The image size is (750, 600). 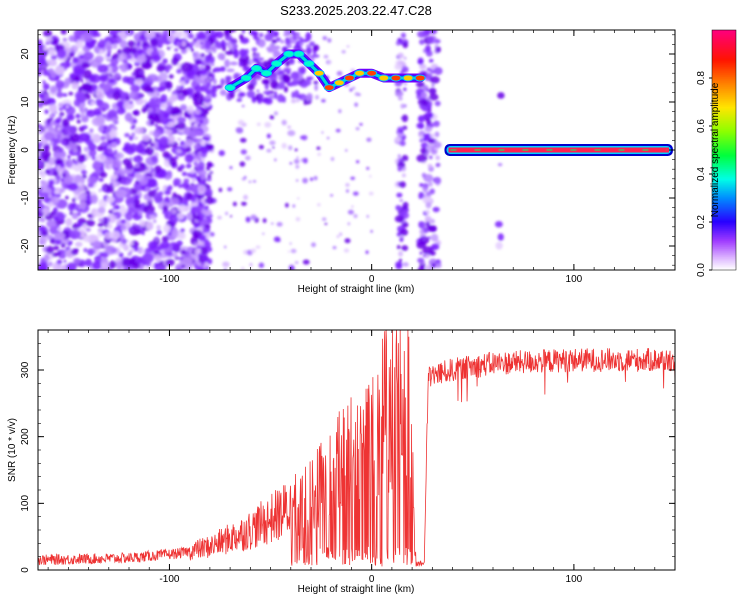 What do you see at coordinates (169, 579) in the screenshot?
I see `x-tick-label: -100` at bounding box center [169, 579].